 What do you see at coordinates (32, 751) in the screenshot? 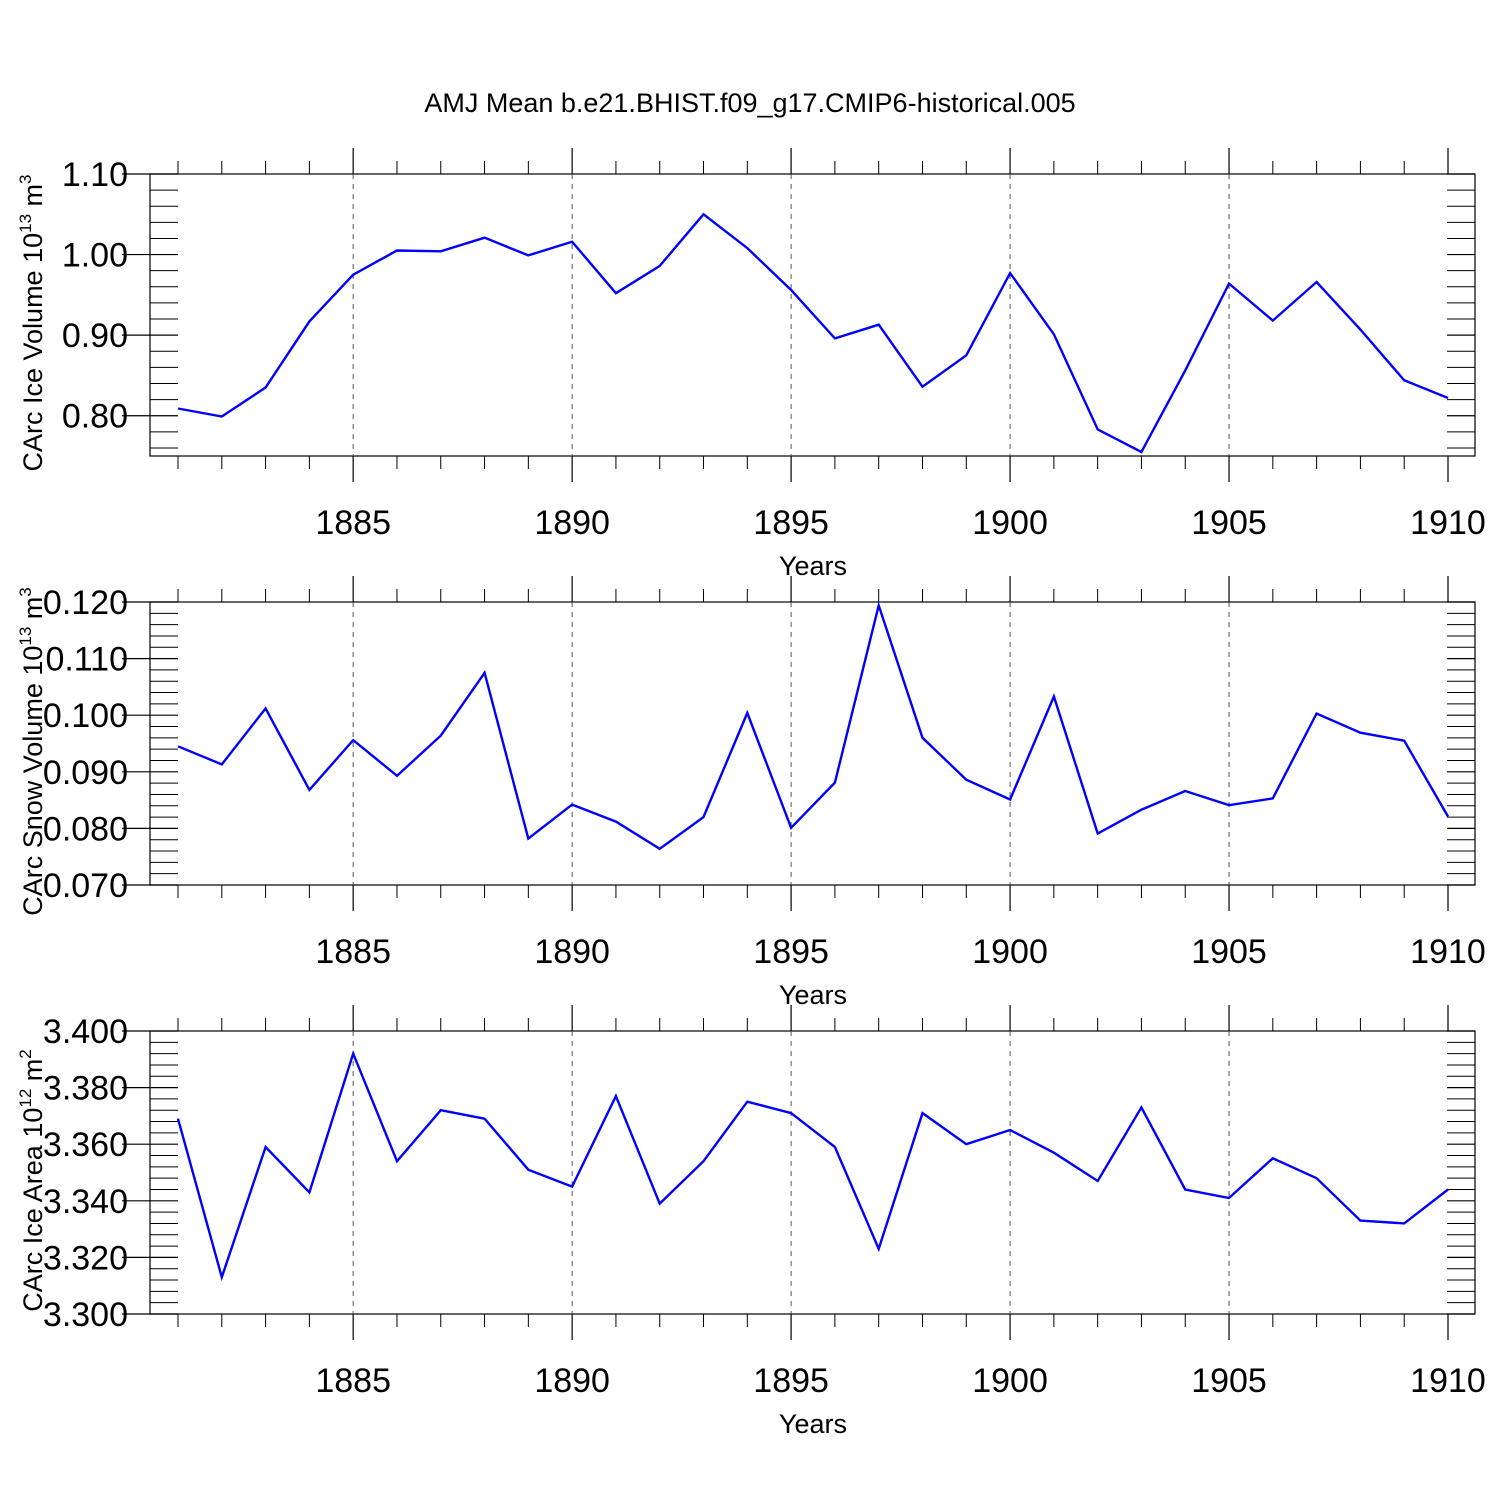
I see `panel-2-y-axis-label: CArc Snow Volume 1013 m3` at bounding box center [32, 751].